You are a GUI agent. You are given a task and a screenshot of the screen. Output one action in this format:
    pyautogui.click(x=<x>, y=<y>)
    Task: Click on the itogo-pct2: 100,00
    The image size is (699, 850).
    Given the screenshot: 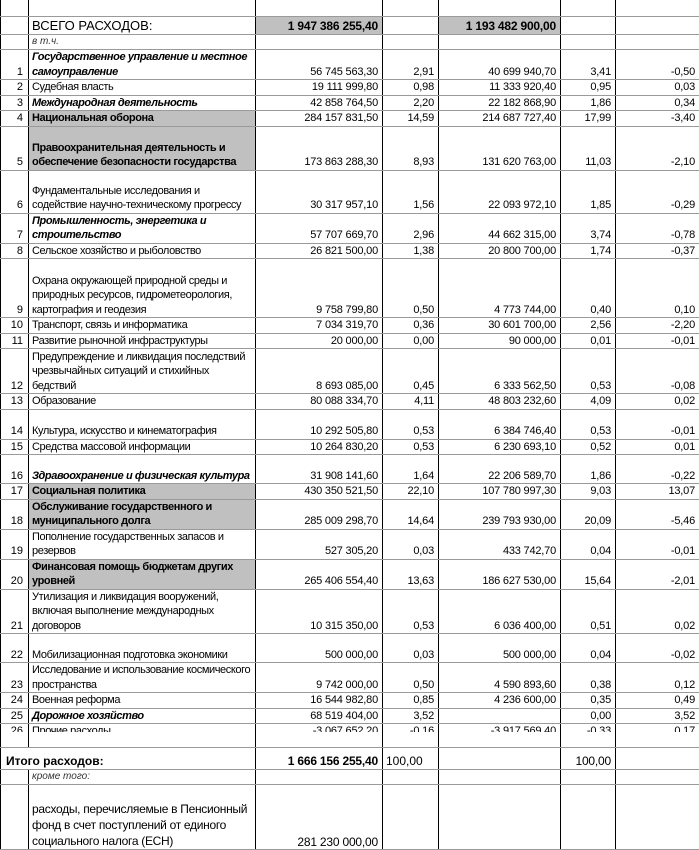 What is the action you would take?
    pyautogui.click(x=588, y=758)
    